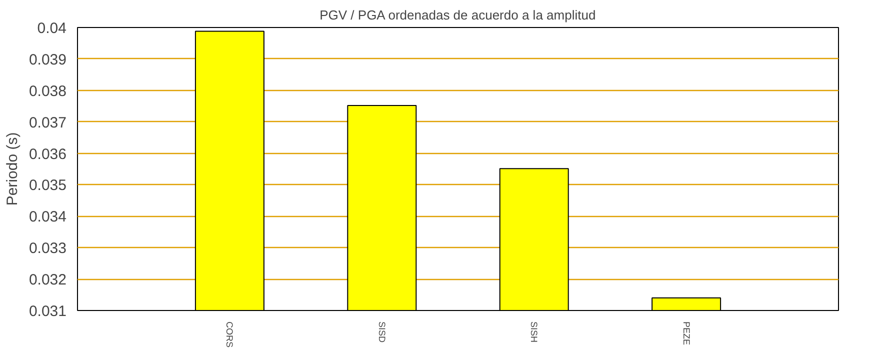 Image resolution: width=870 pixels, height=350 pixels. I want to click on y-tick-label: 0.031, so click(47, 311).